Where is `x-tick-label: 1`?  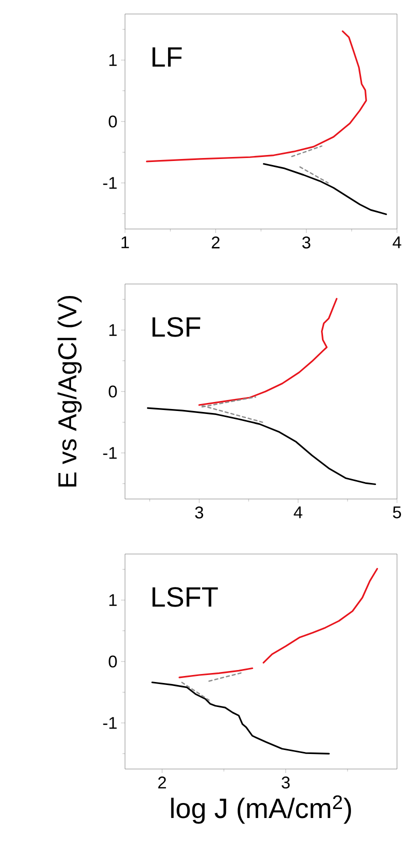
x-tick-label: 1 is located at coordinates (125, 242).